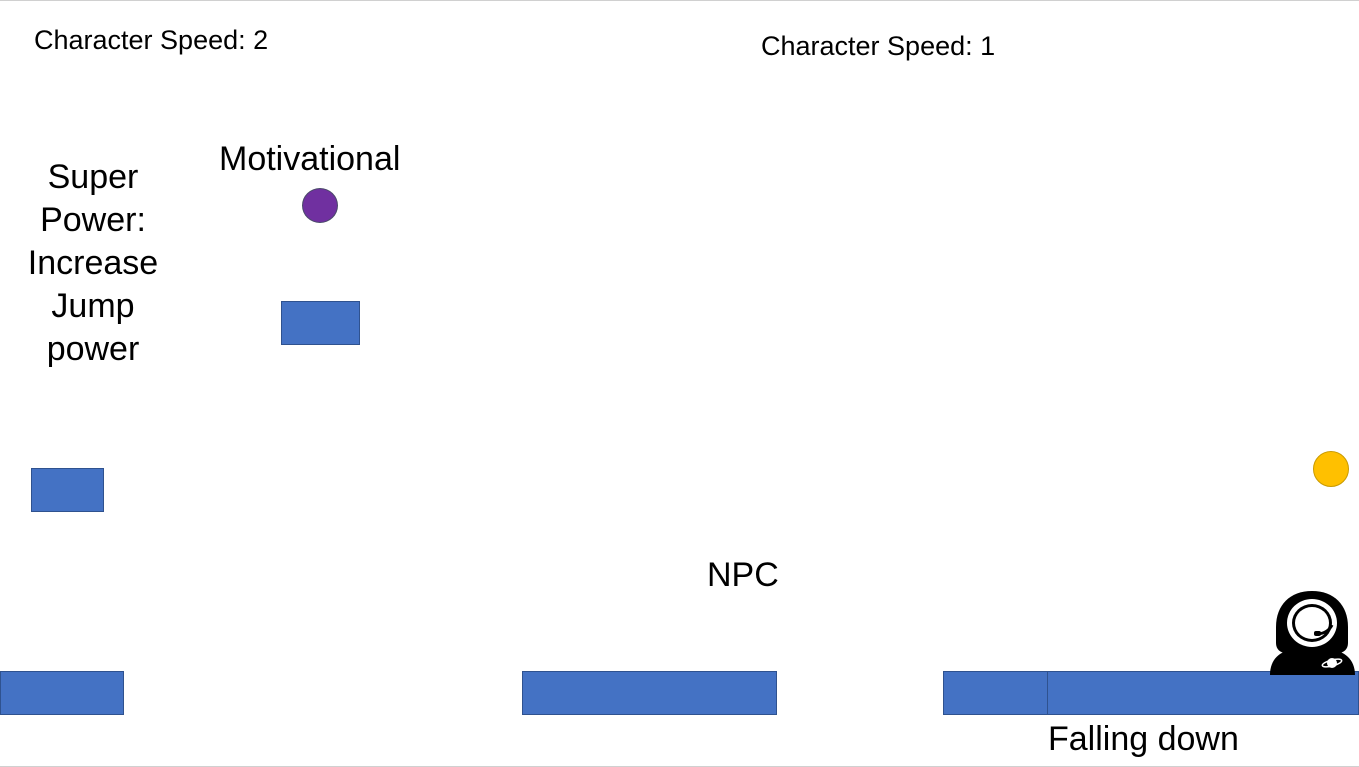  I want to click on gold-orb, so click(1331, 469).